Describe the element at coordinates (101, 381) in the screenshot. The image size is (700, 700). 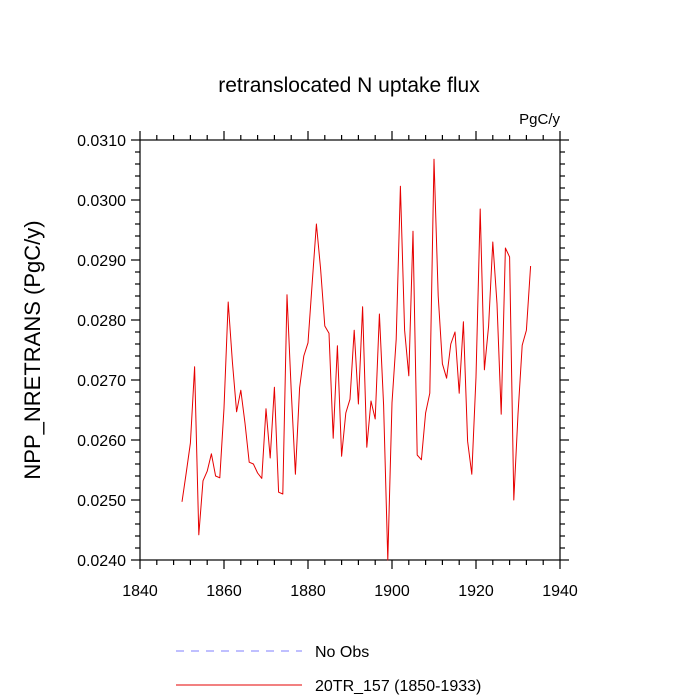
I see `y-tick-label: 0.0270` at that location.